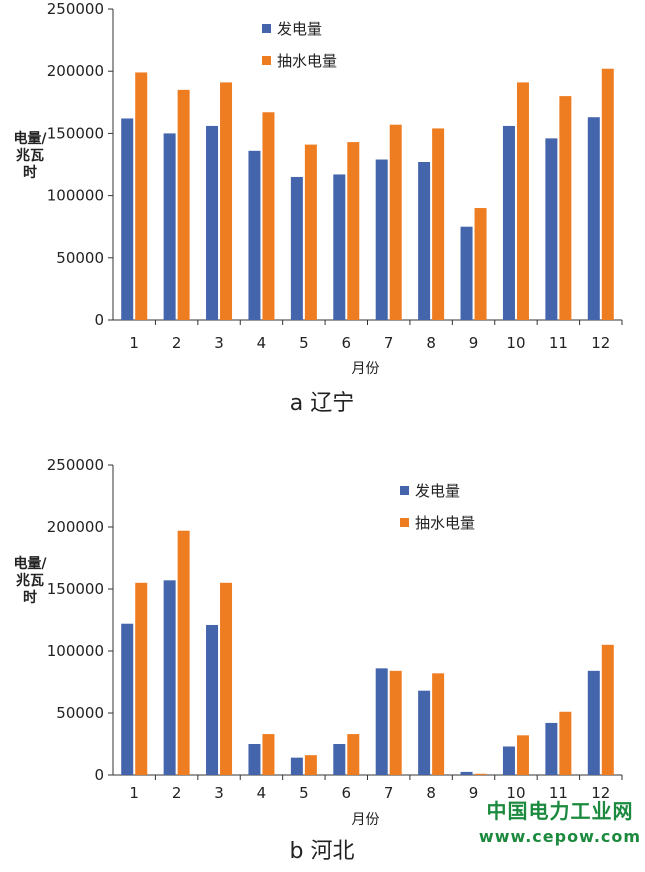 The height and width of the screenshot is (872, 645). What do you see at coordinates (366, 369) in the screenshot?
I see `x-axis-label: 月份` at bounding box center [366, 369].